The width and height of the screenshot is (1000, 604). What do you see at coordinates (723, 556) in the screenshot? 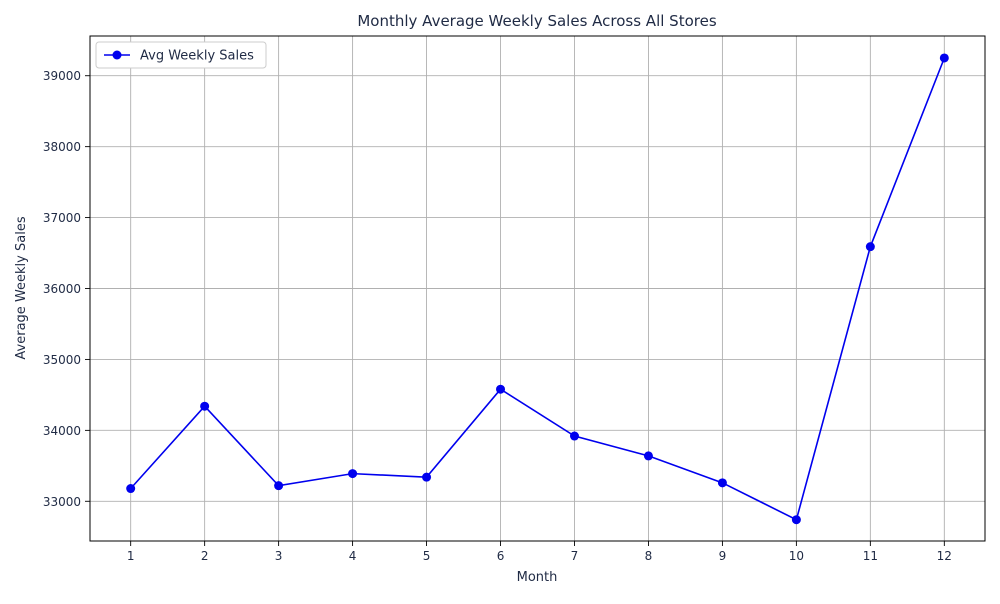
I see `x-tick-label: 9` at bounding box center [723, 556].